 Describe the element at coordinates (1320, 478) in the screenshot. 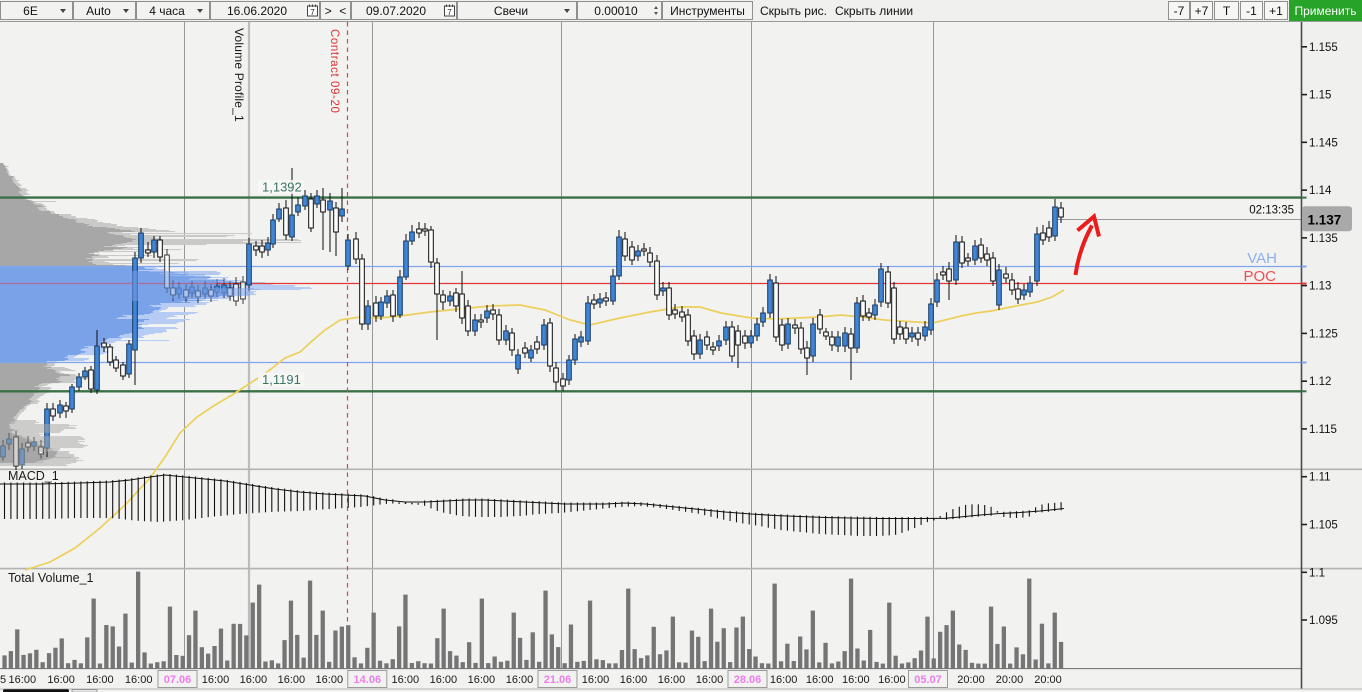

I see `svg-text: 1.11` at that location.